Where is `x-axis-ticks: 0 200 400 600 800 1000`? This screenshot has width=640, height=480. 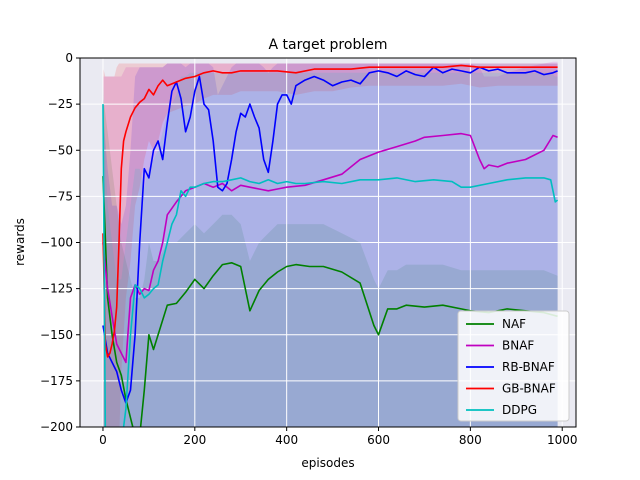
x-axis-ticks: 0 200 400 600 800 1000 is located at coordinates (338, 437).